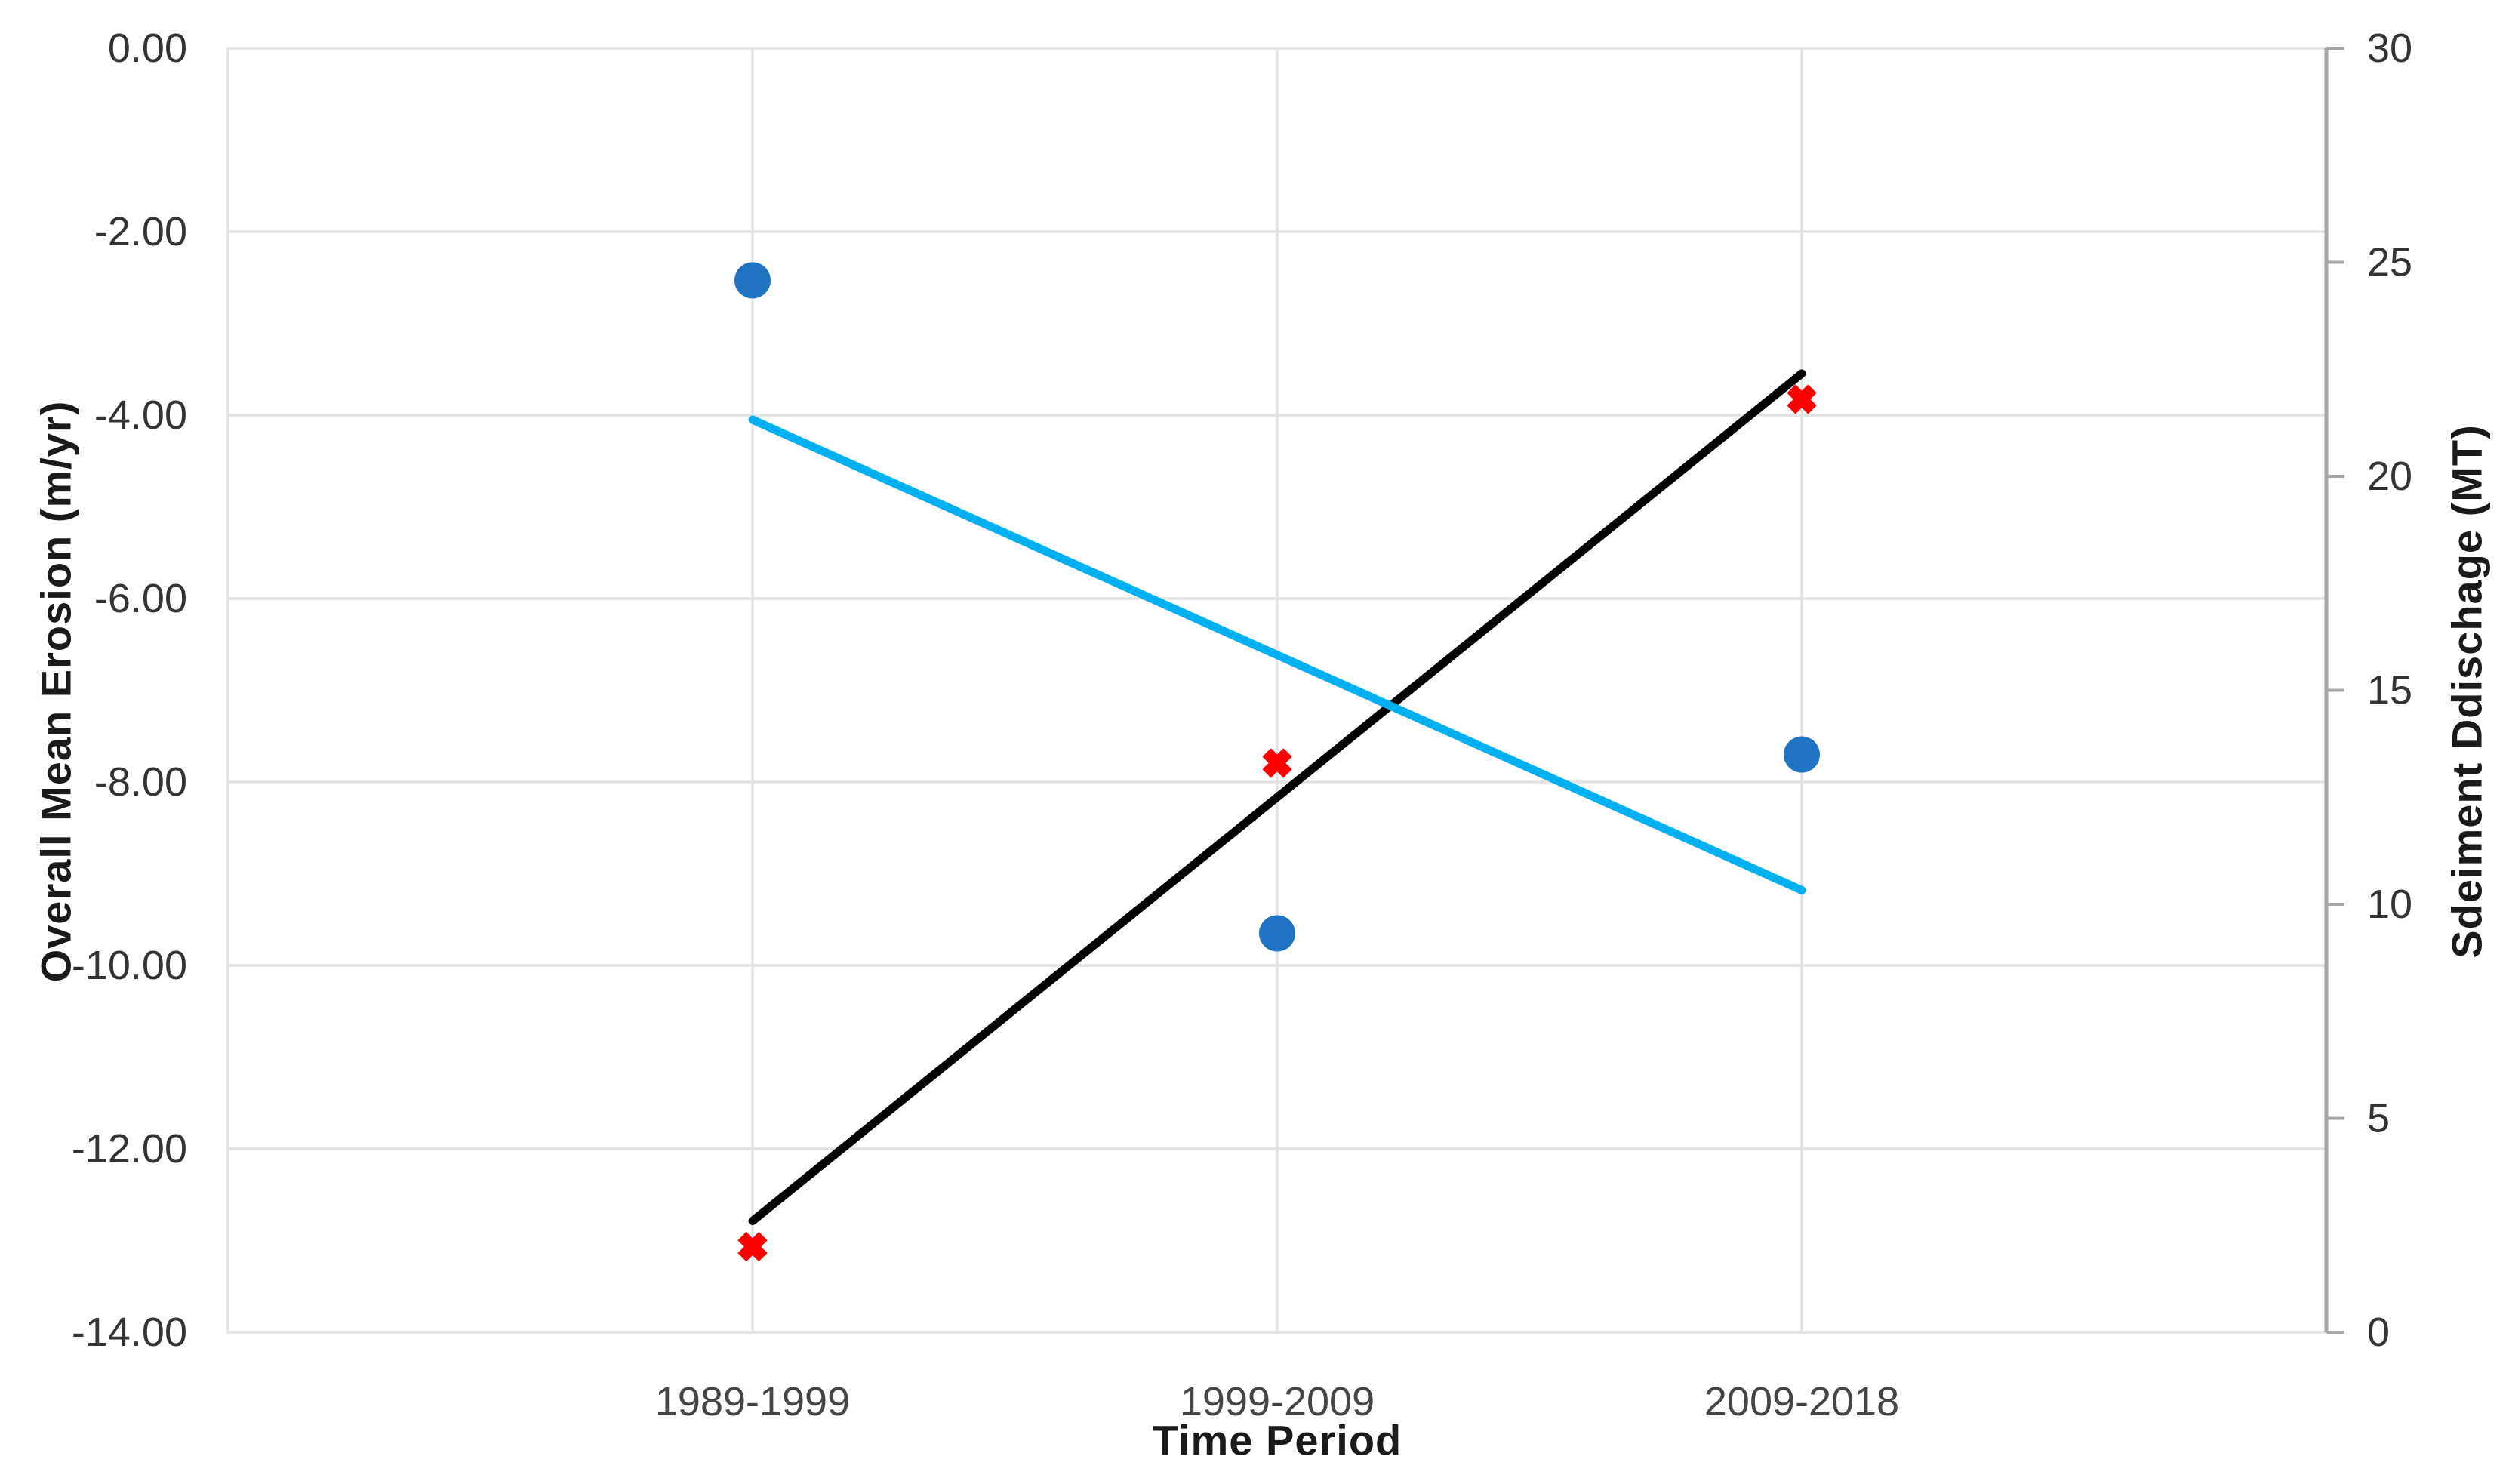 The width and height of the screenshot is (2506, 1484). I want to click on x-axis-title: Time Period, so click(1277, 1440).